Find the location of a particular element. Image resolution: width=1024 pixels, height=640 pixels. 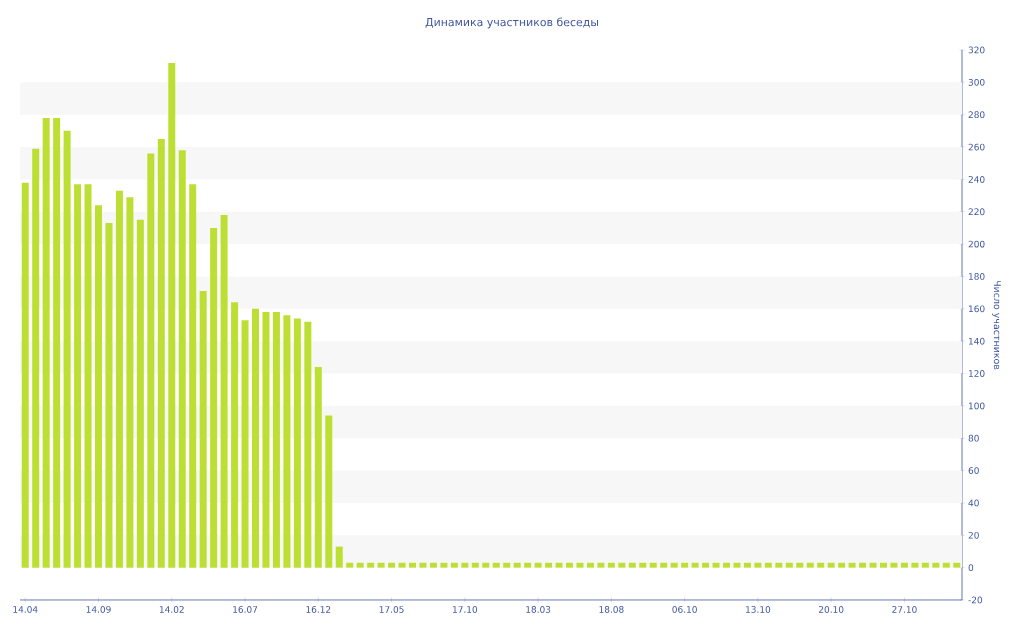

y-tick-label: 320 is located at coordinates (976, 50).